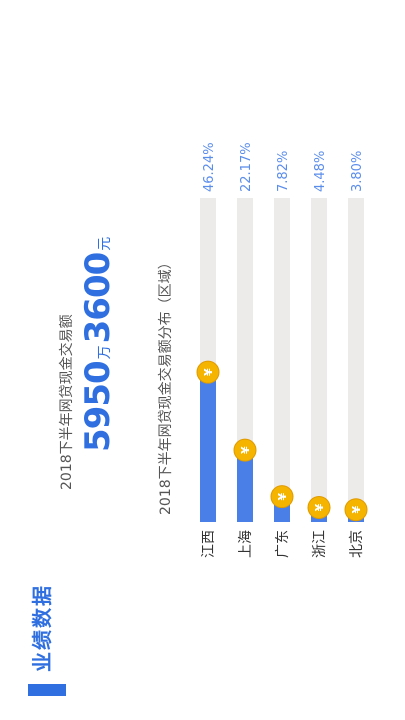 The image size is (405, 720). Describe the element at coordinates (320, 544) in the screenshot. I see `category-label: 浙江` at that location.